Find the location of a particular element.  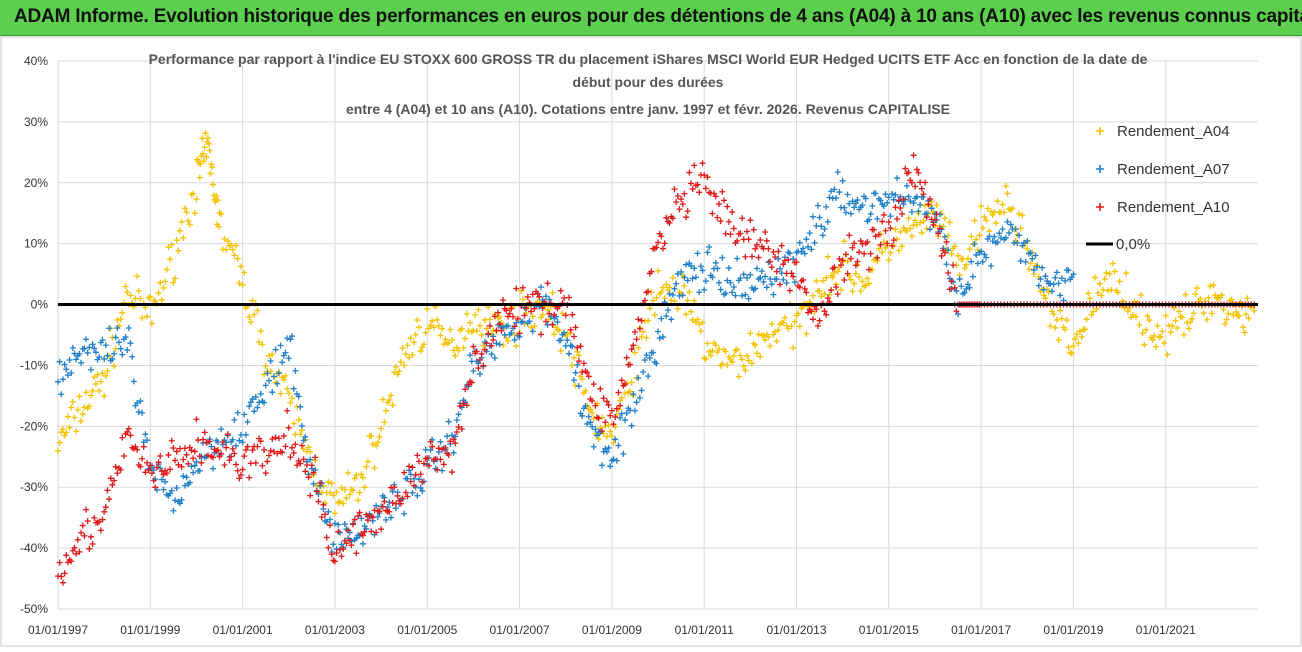

legend-label: 0,0% is located at coordinates (1133, 244).